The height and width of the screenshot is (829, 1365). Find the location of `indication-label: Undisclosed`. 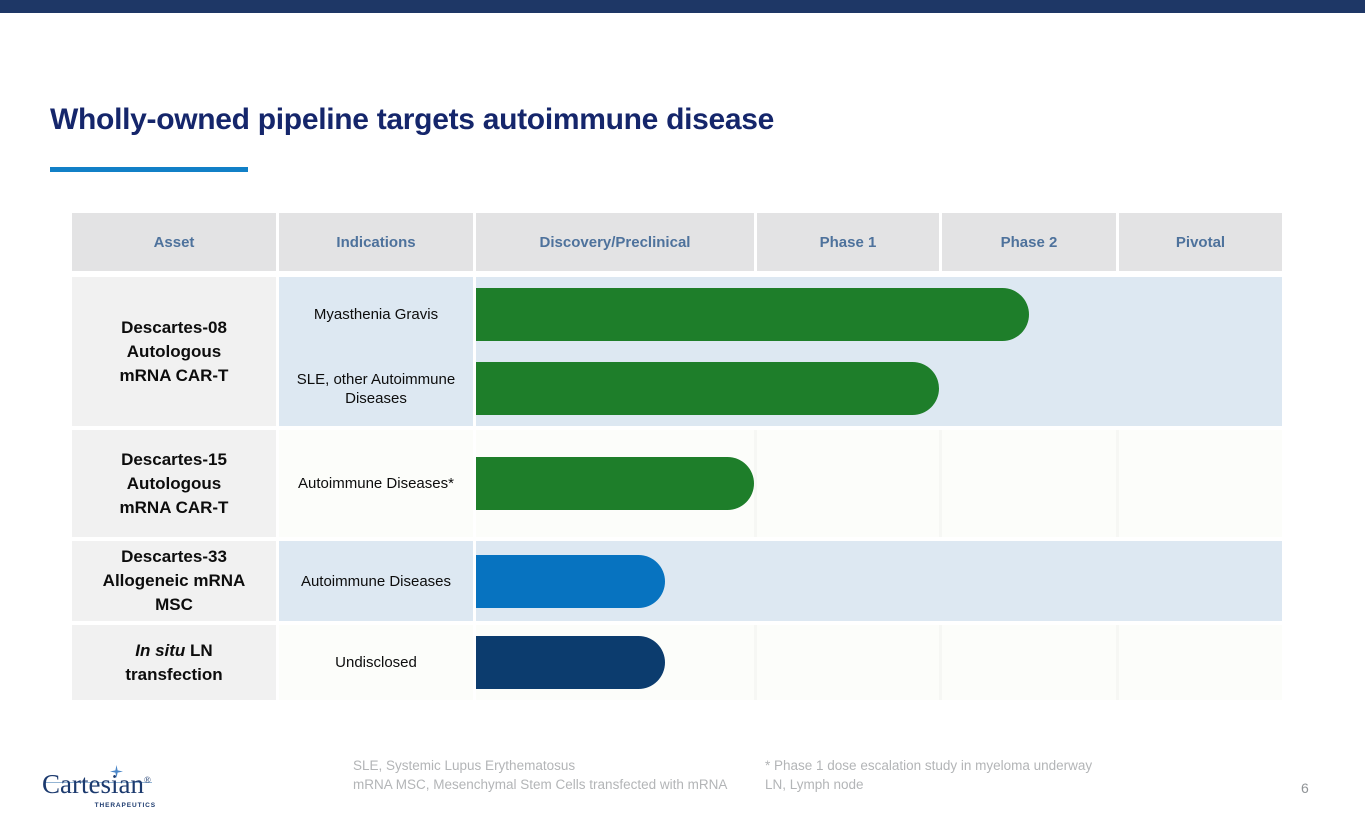

indication-label: Undisclosed is located at coordinates (376, 662).